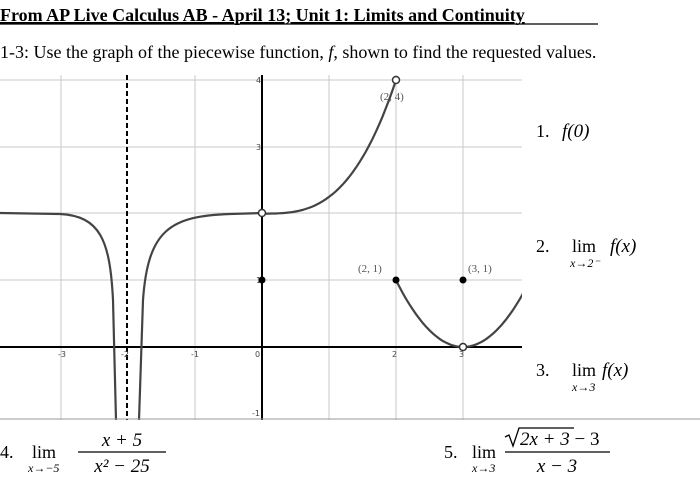  What do you see at coordinates (543, 246) in the screenshot?
I see `question-number: 2.` at bounding box center [543, 246].